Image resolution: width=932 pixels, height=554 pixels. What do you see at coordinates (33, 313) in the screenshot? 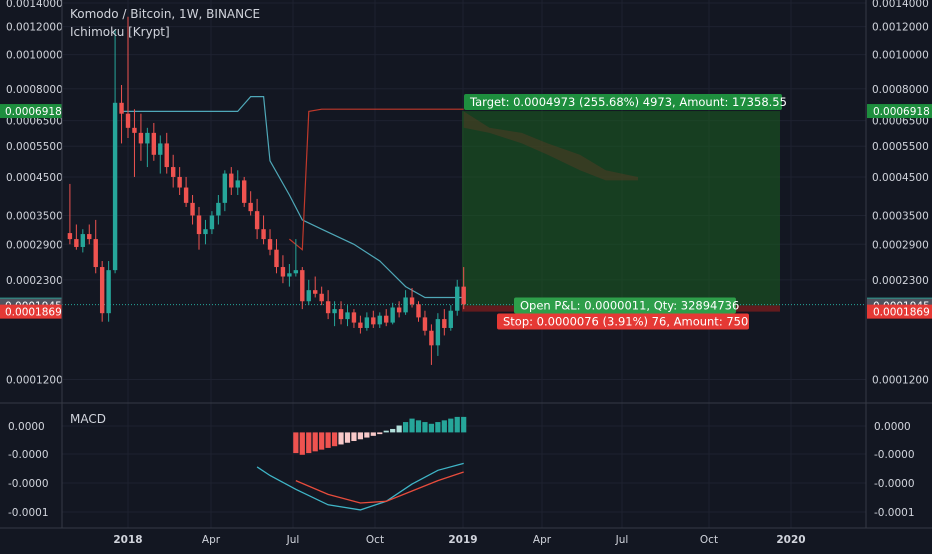
I see `price-badge-left-text: 0.0001869` at bounding box center [33, 313].